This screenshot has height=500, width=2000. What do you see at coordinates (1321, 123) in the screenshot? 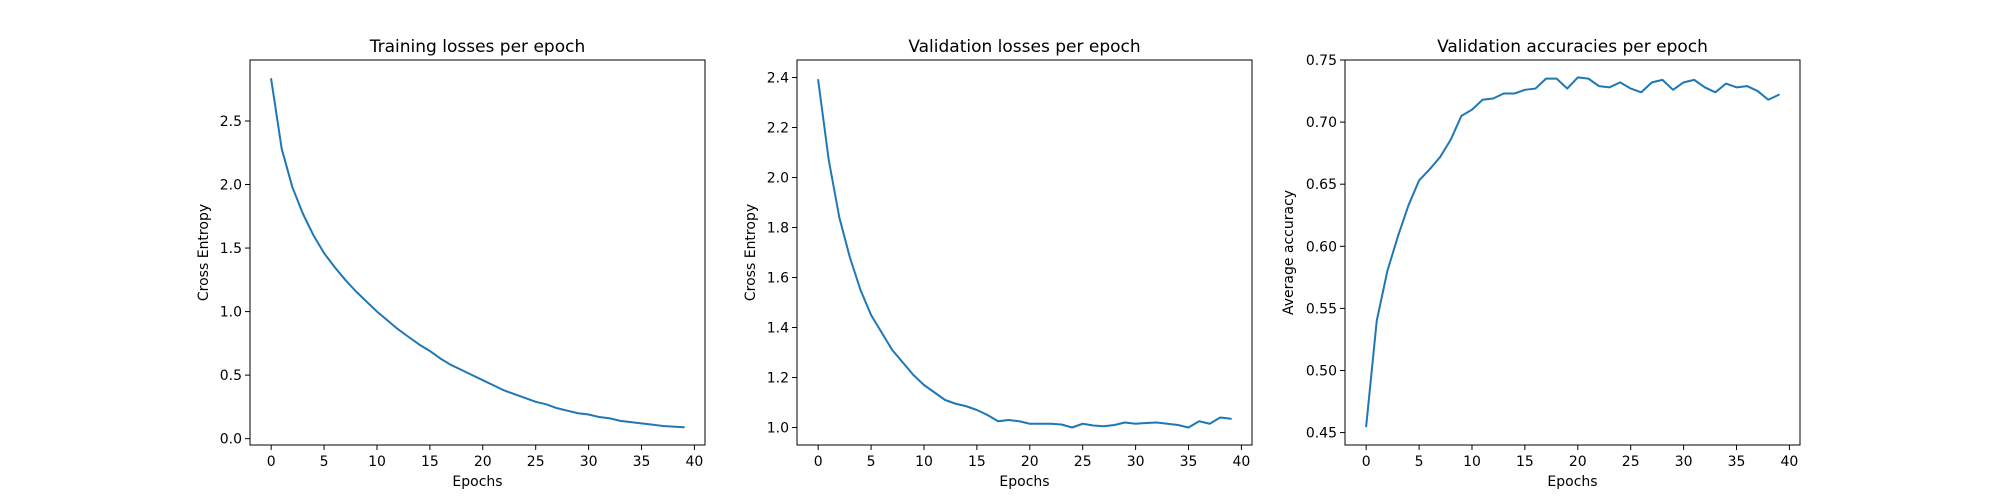
I see `y-tick-label: 0.70` at bounding box center [1321, 123].